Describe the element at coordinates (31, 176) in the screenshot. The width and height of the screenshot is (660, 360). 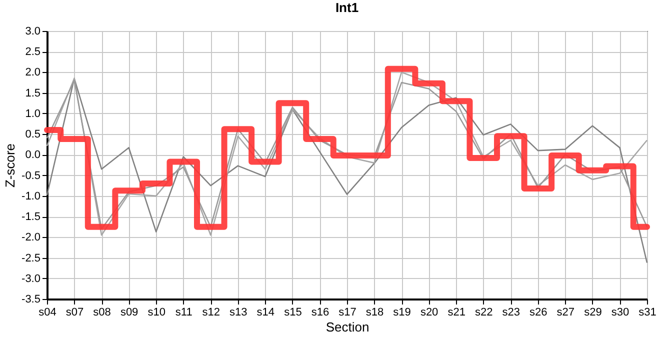
I see `y-tick-label: -0.5` at that location.